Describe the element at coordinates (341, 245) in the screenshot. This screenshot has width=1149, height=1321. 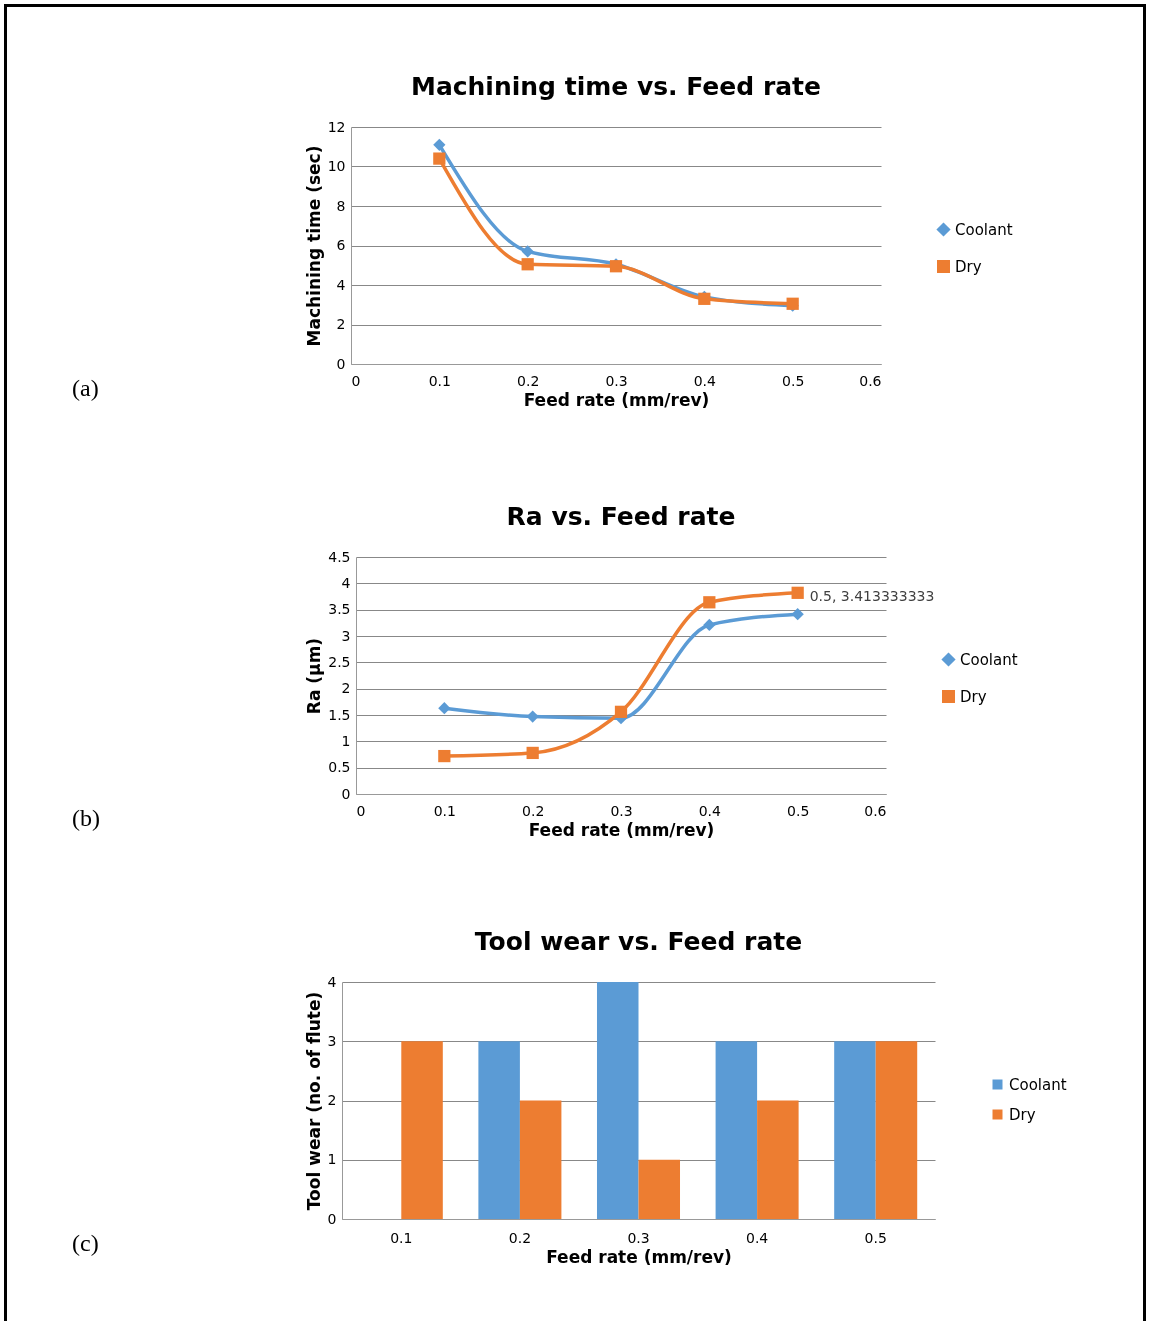
I see `y-tick-label: 6` at that location.